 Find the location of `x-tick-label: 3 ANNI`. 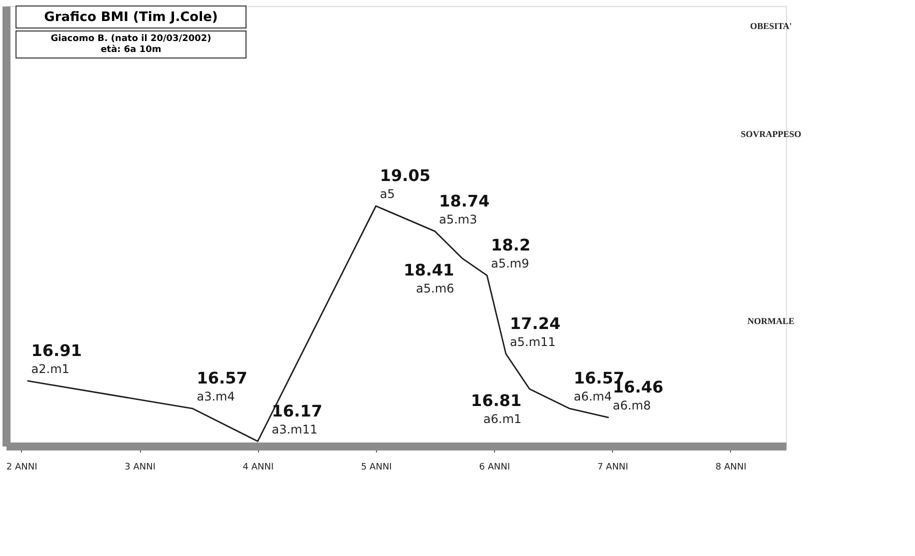

x-tick-label: 3 ANNI is located at coordinates (140, 467).